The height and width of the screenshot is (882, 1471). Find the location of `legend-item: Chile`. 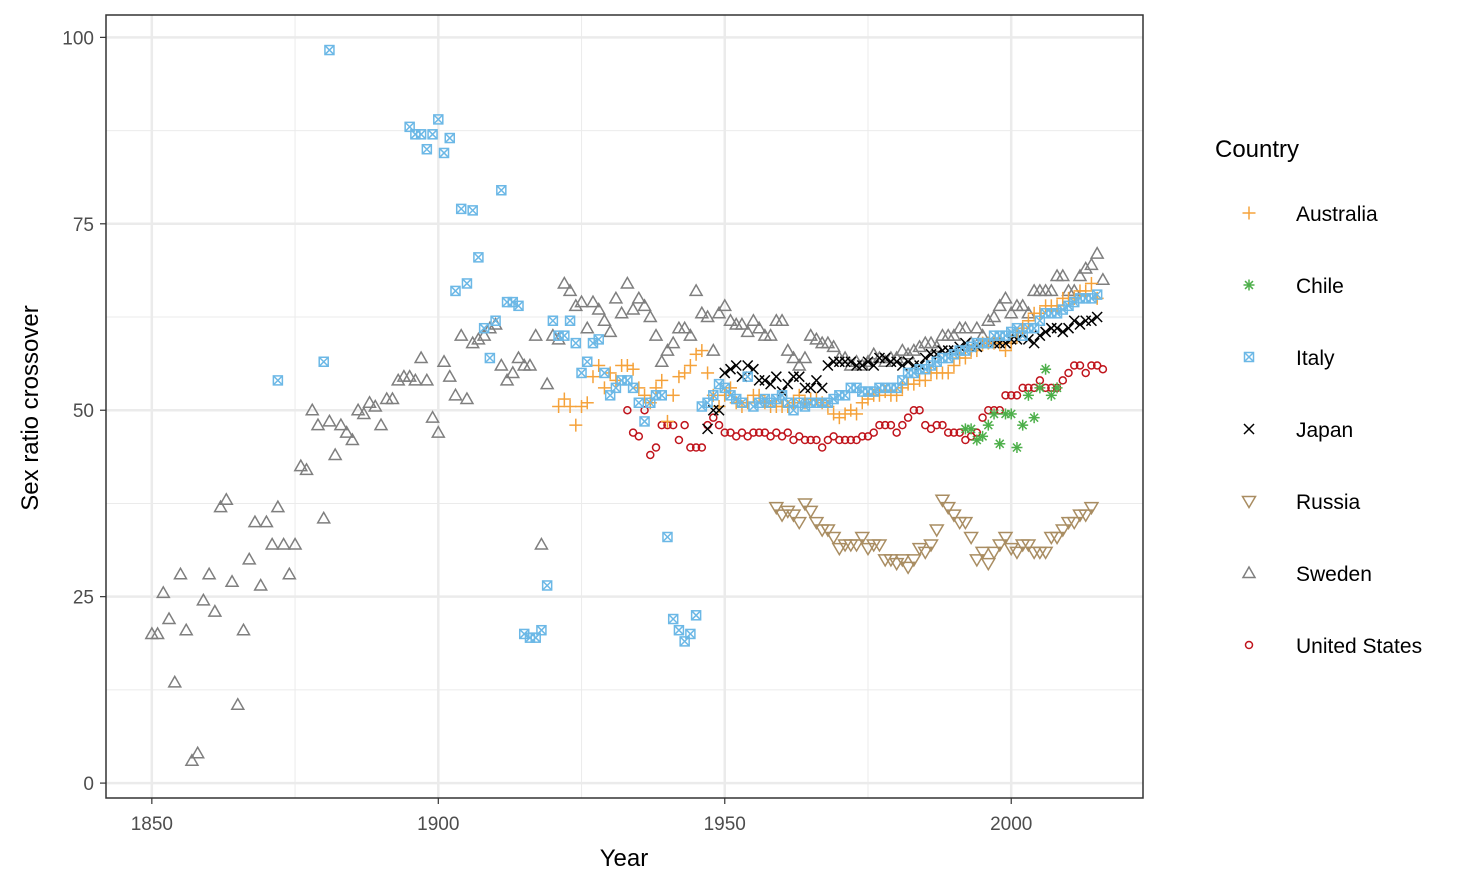

legend-item: Chile is located at coordinates (1293, 286).